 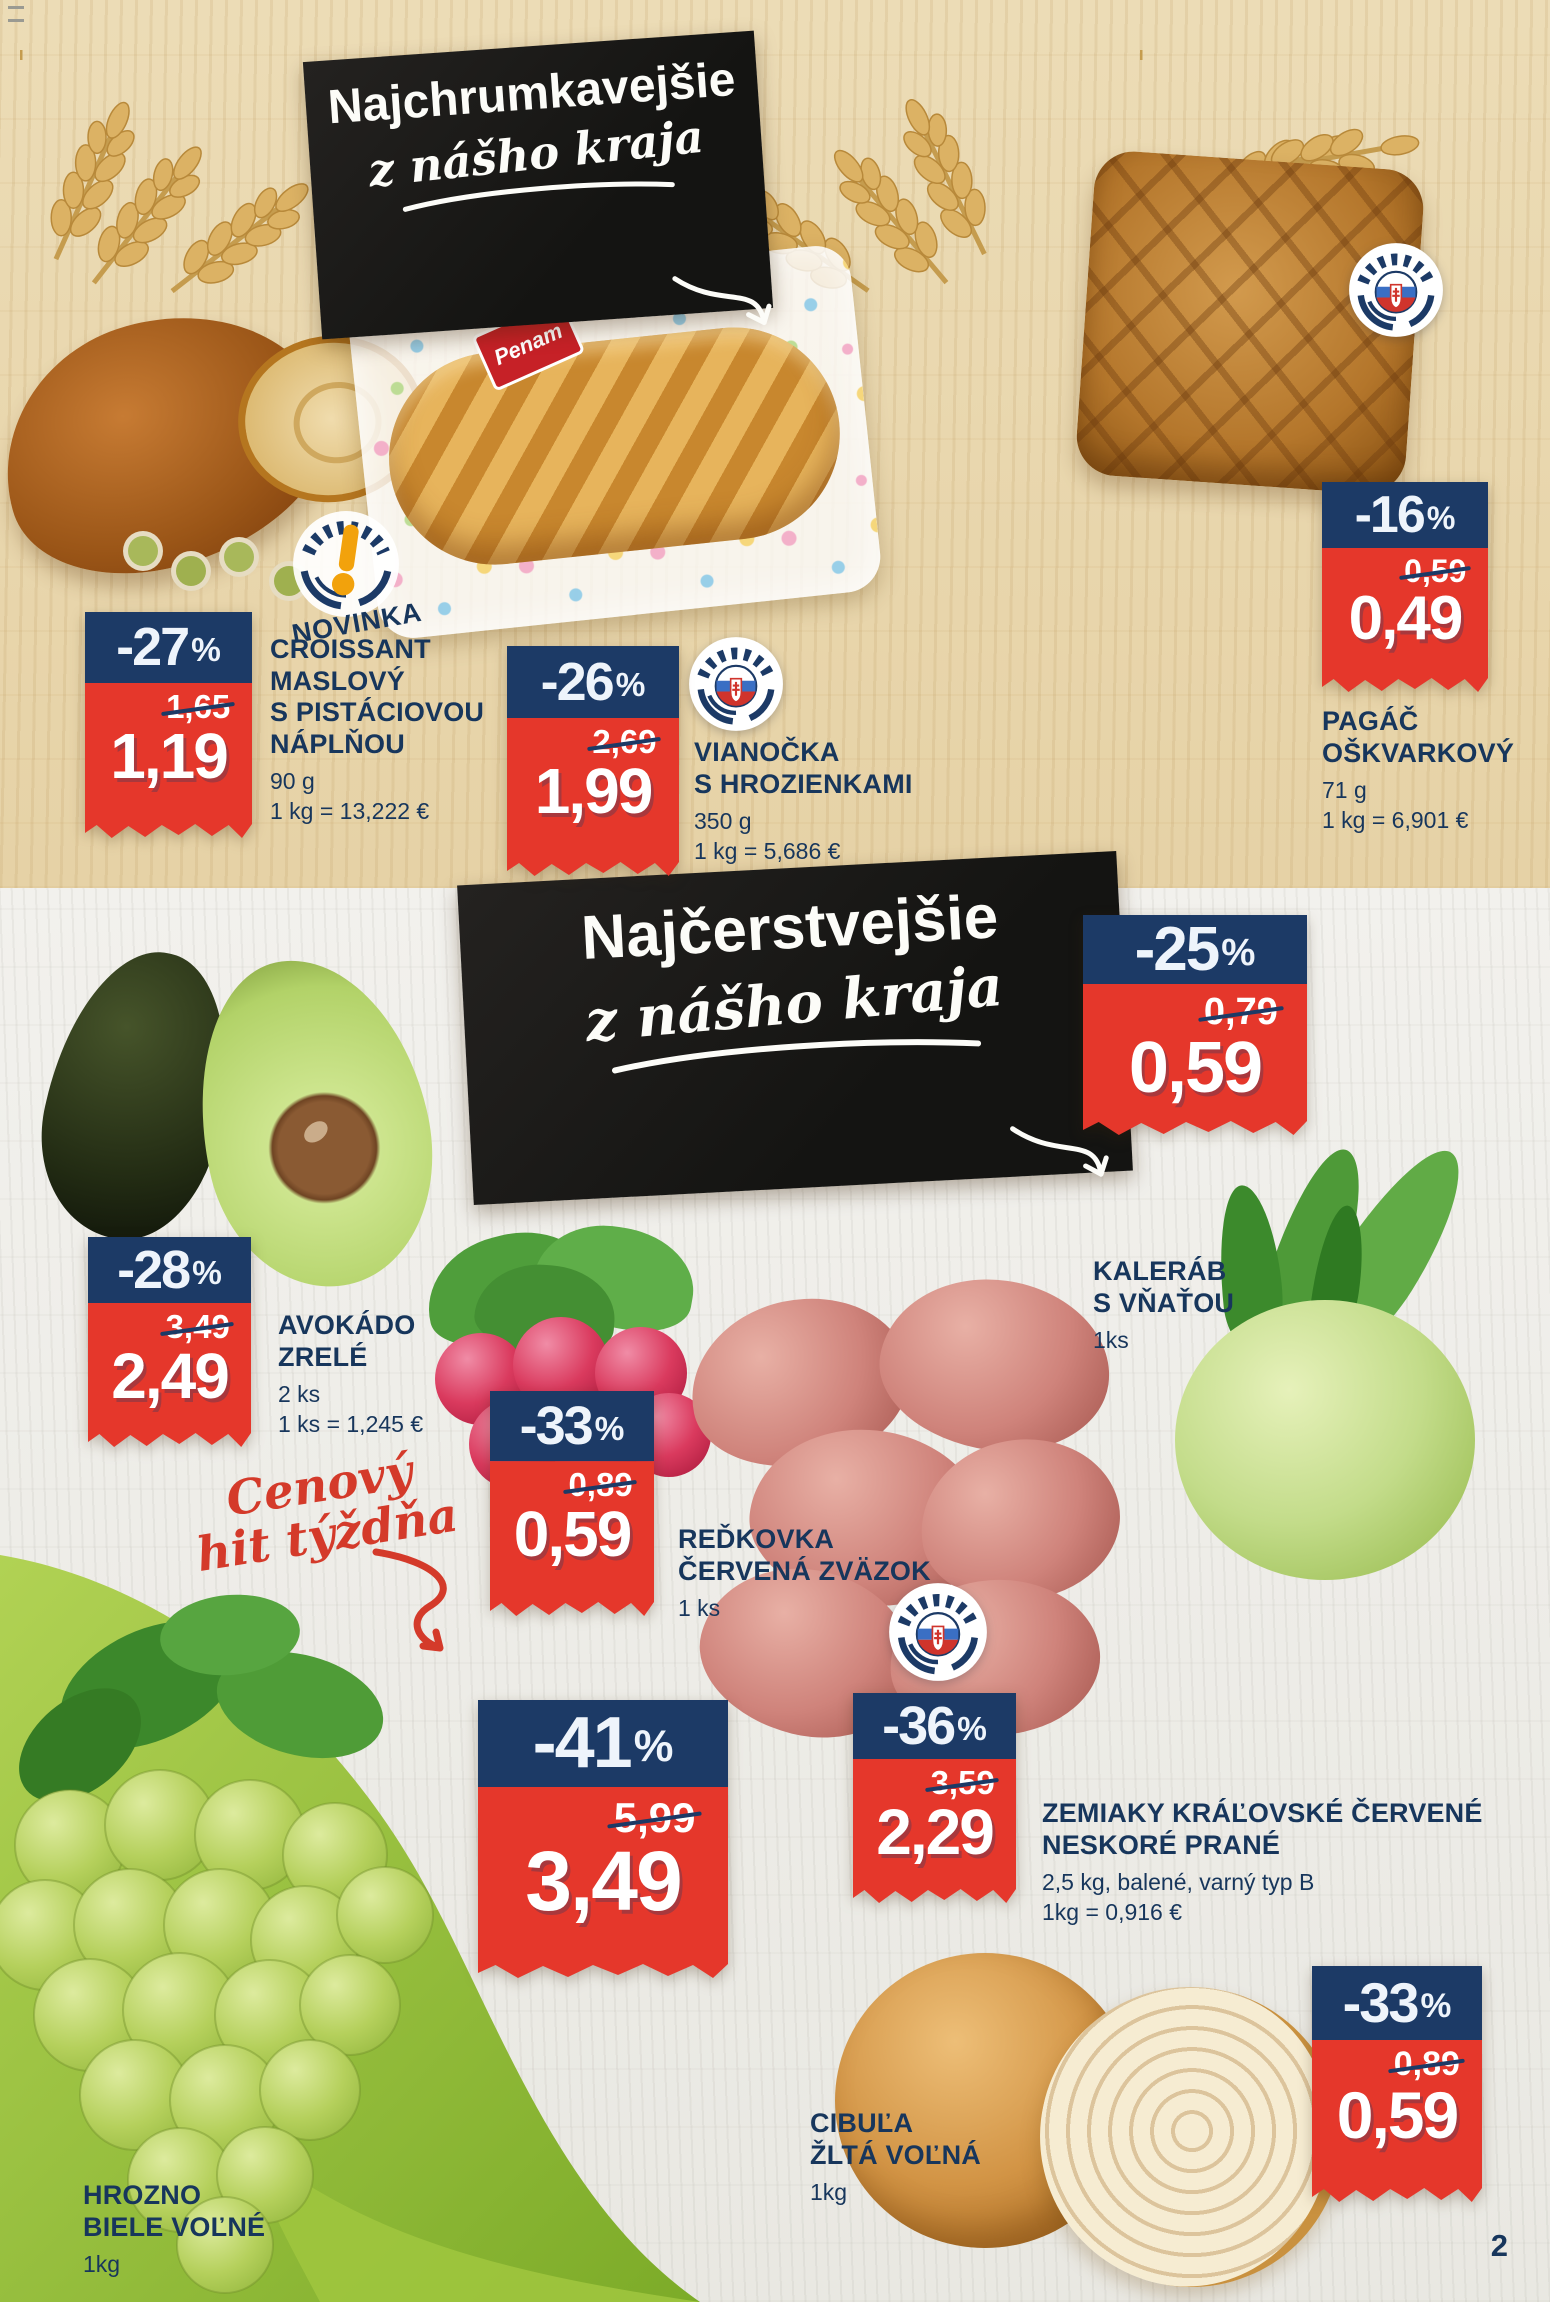 I want to click on price-area: 5,99 3,49, so click(x=603, y=1883).